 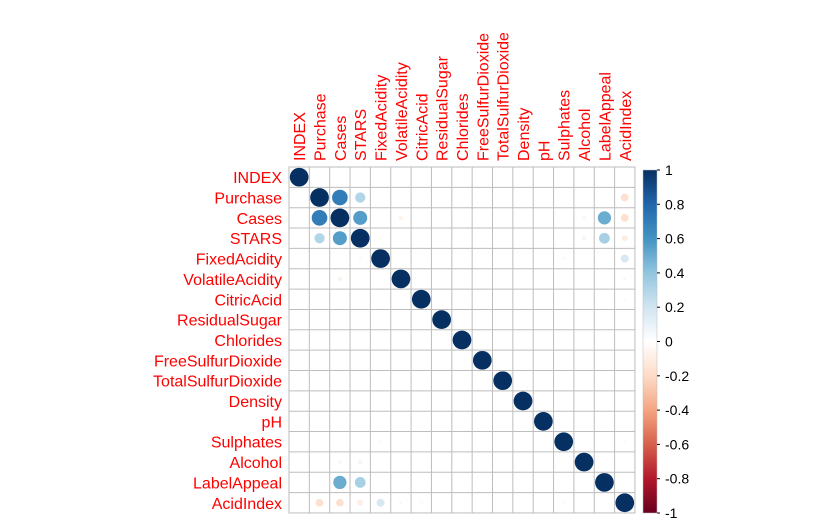 I want to click on col-label-totalsulfurdioxide: TotalSulfurDioxide, so click(x=504, y=96).